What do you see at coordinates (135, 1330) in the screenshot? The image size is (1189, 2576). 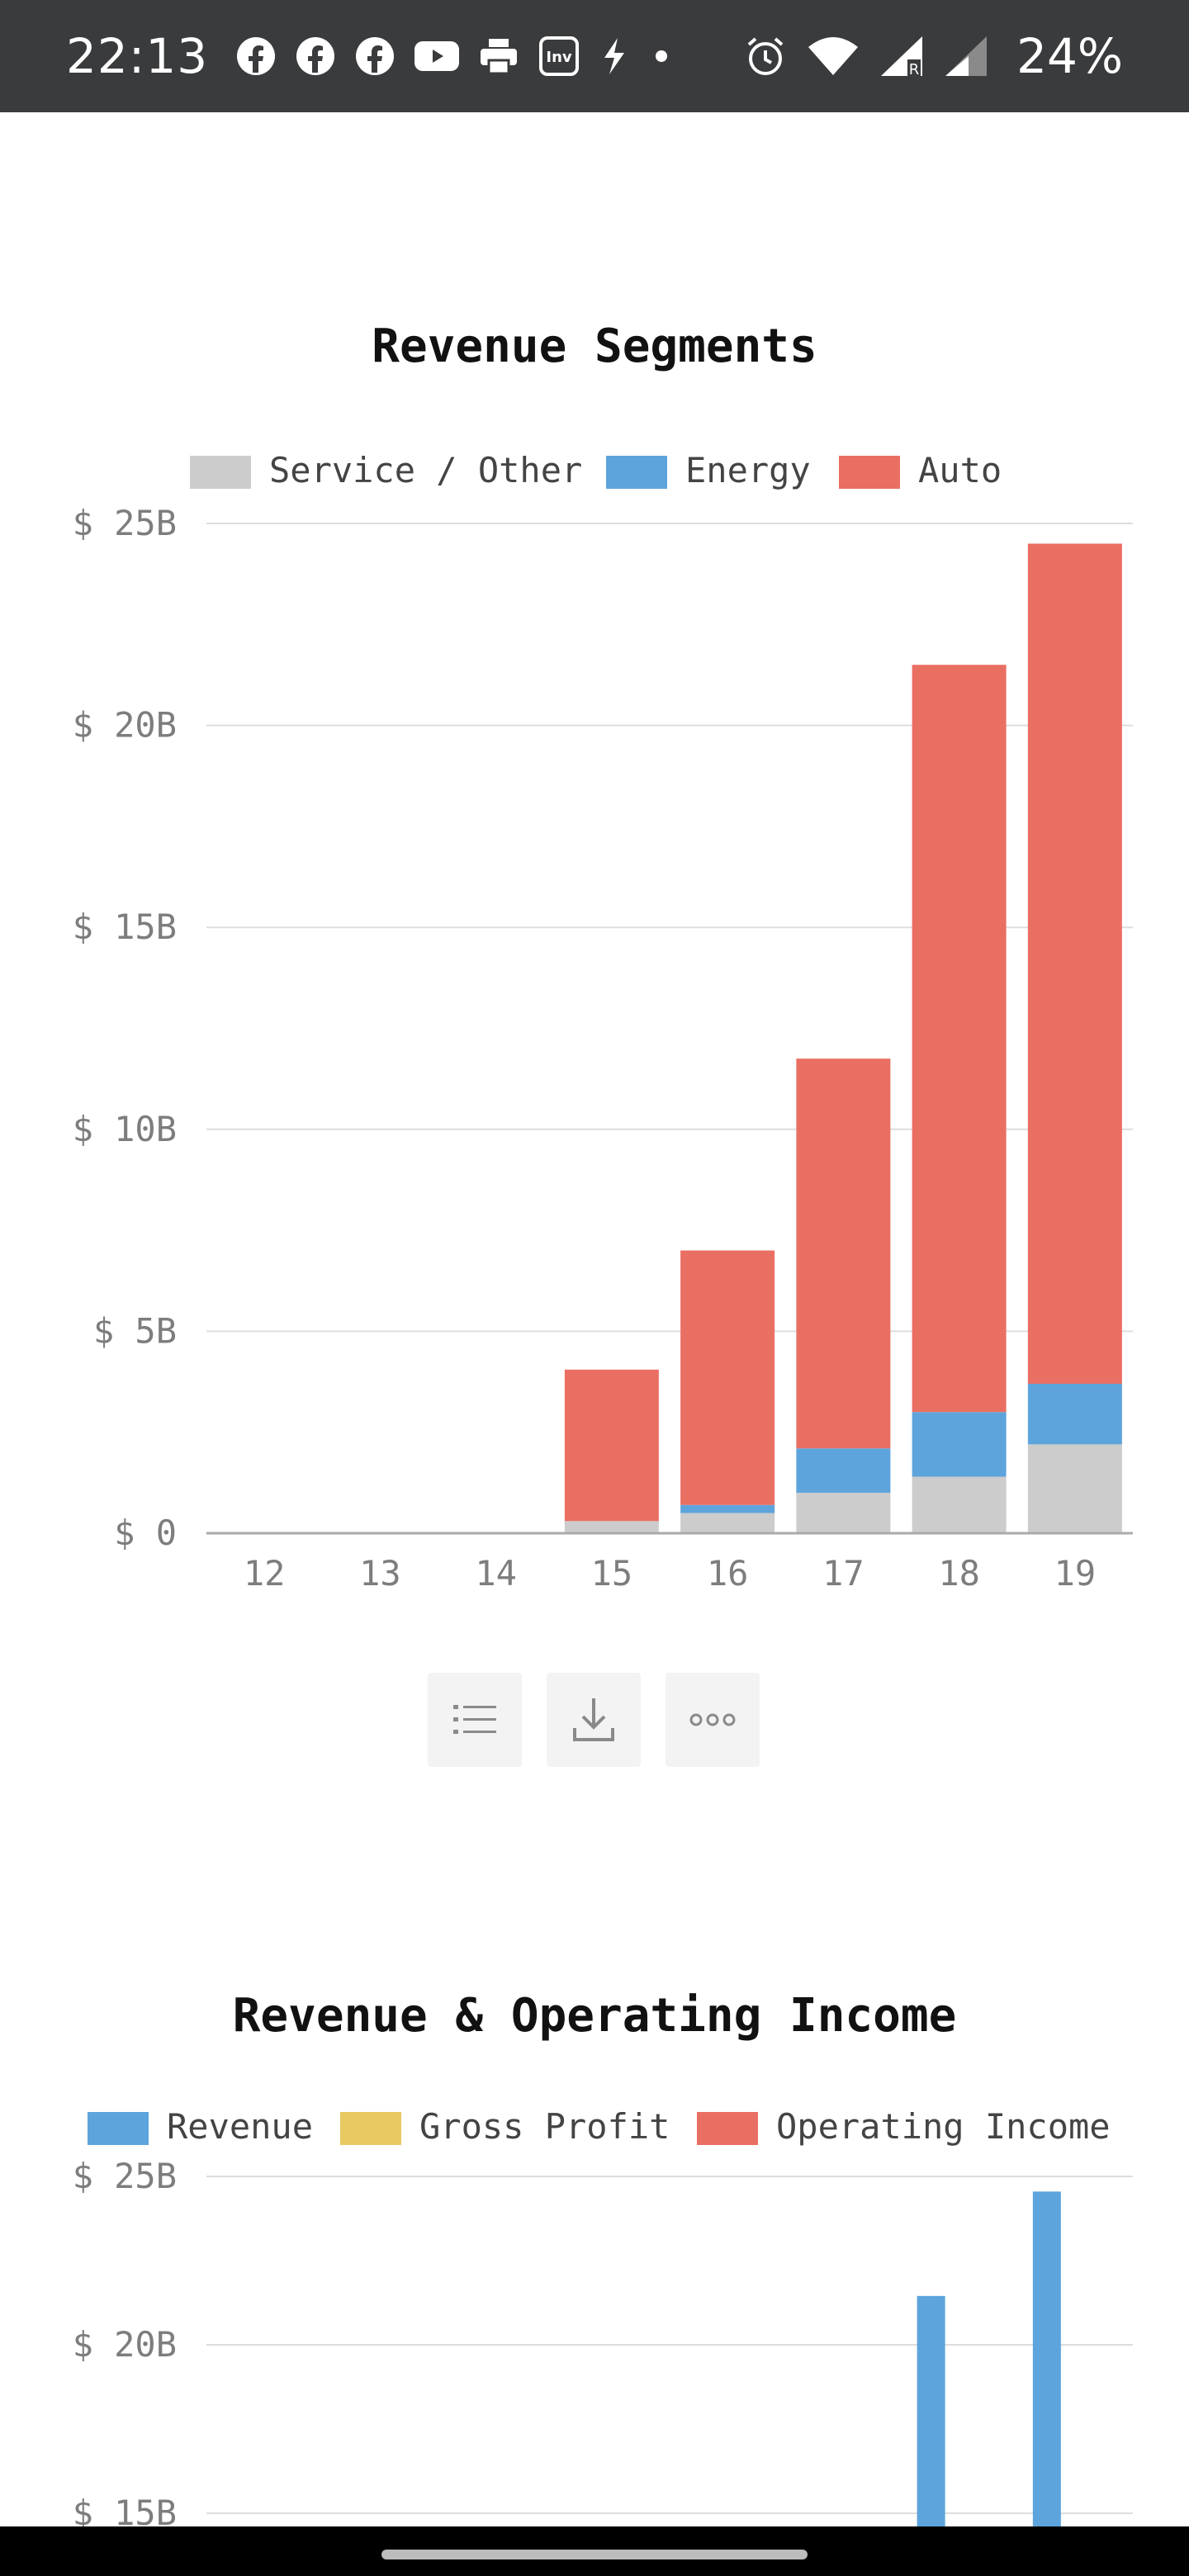 I see `y-tick-label: $ 5B` at bounding box center [135, 1330].